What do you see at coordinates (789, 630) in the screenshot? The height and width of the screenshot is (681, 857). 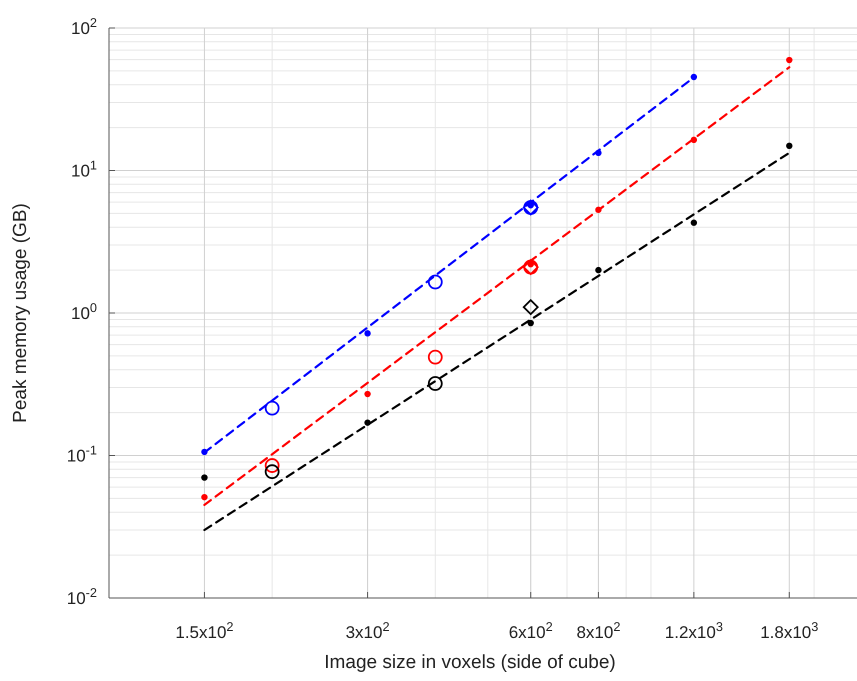 I see `x-tick-label: 1.8x10$^{3}$` at bounding box center [789, 630].